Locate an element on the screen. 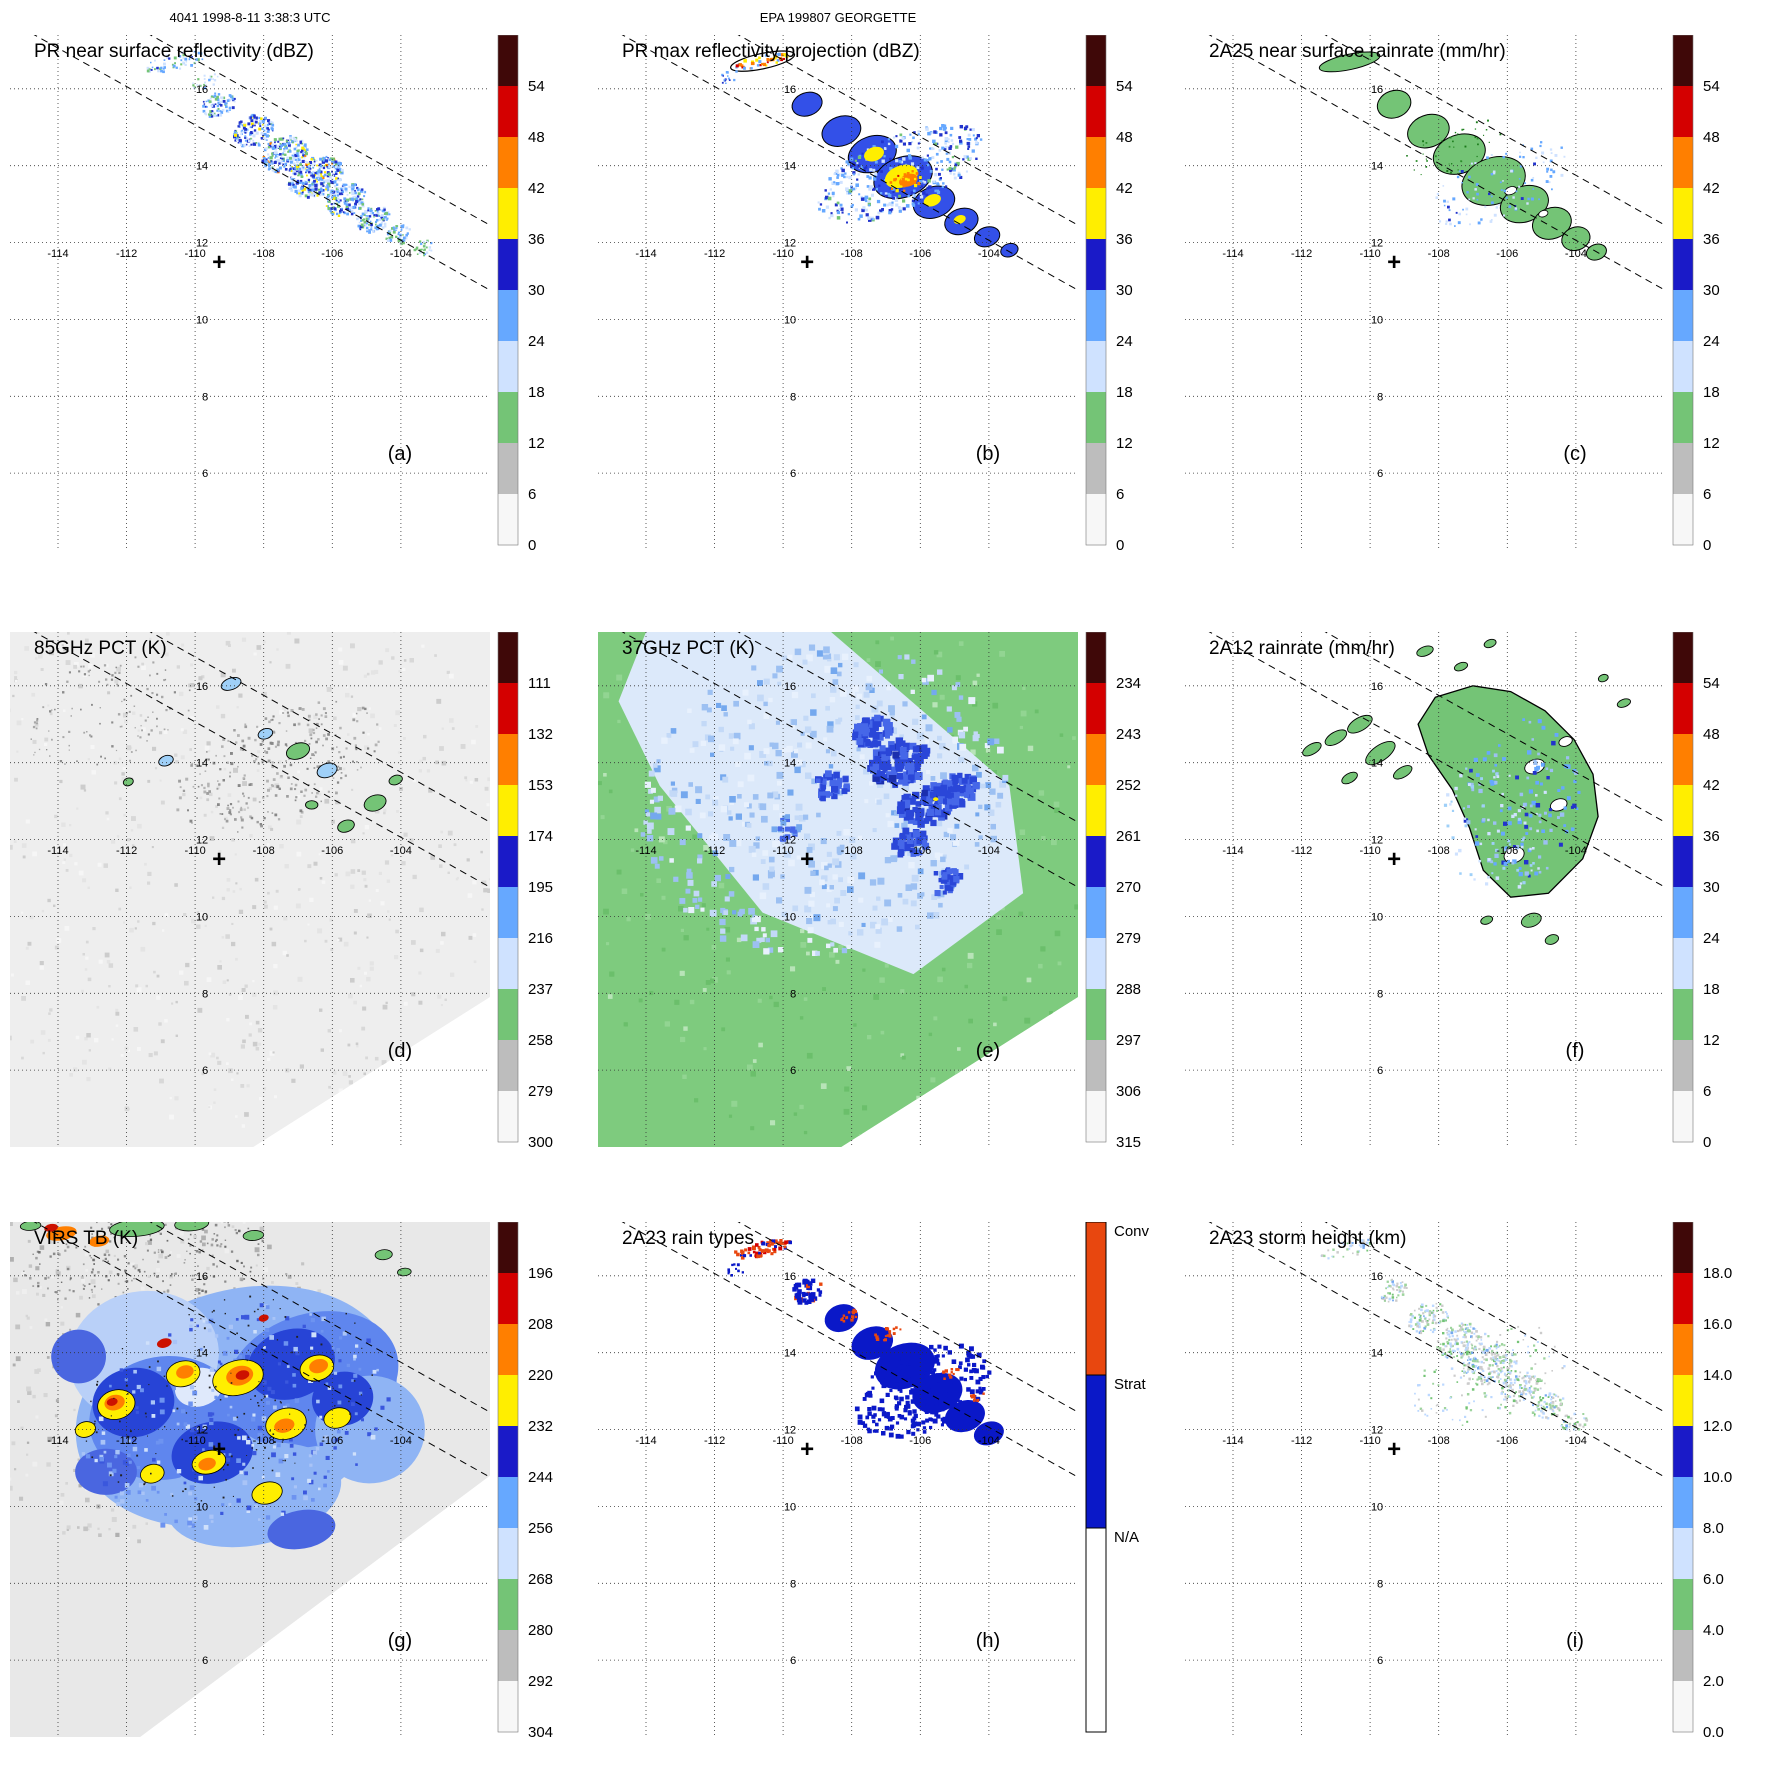 The height and width of the screenshot is (1771, 1771). colorbar-tick-label: 279 is located at coordinates (1128, 938).